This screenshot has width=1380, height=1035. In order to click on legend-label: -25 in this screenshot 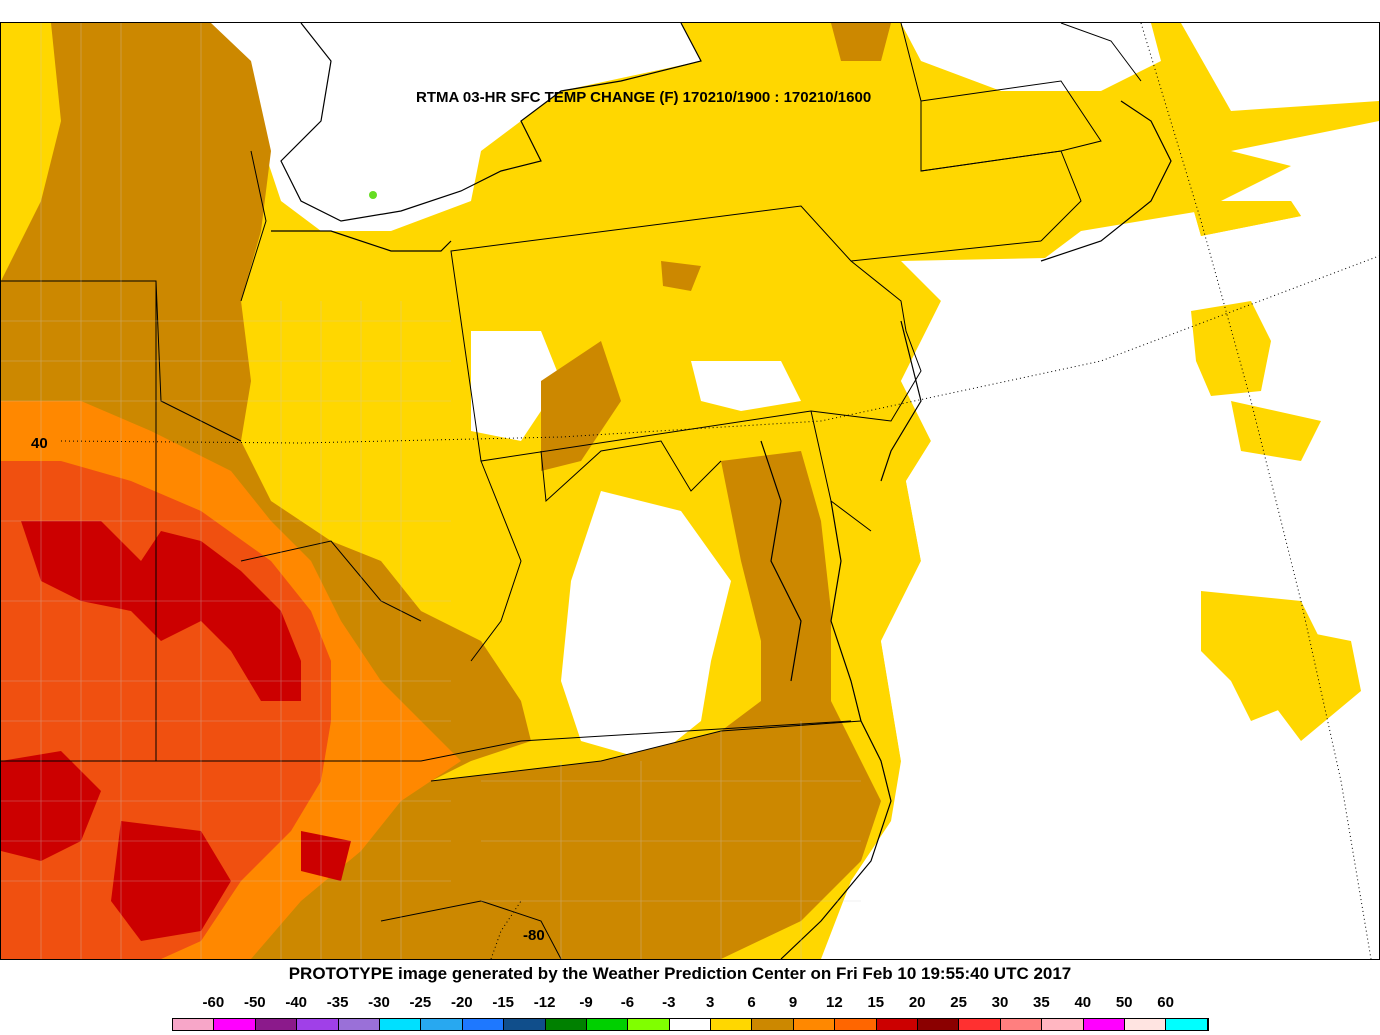, I will do `click(420, 1002)`.